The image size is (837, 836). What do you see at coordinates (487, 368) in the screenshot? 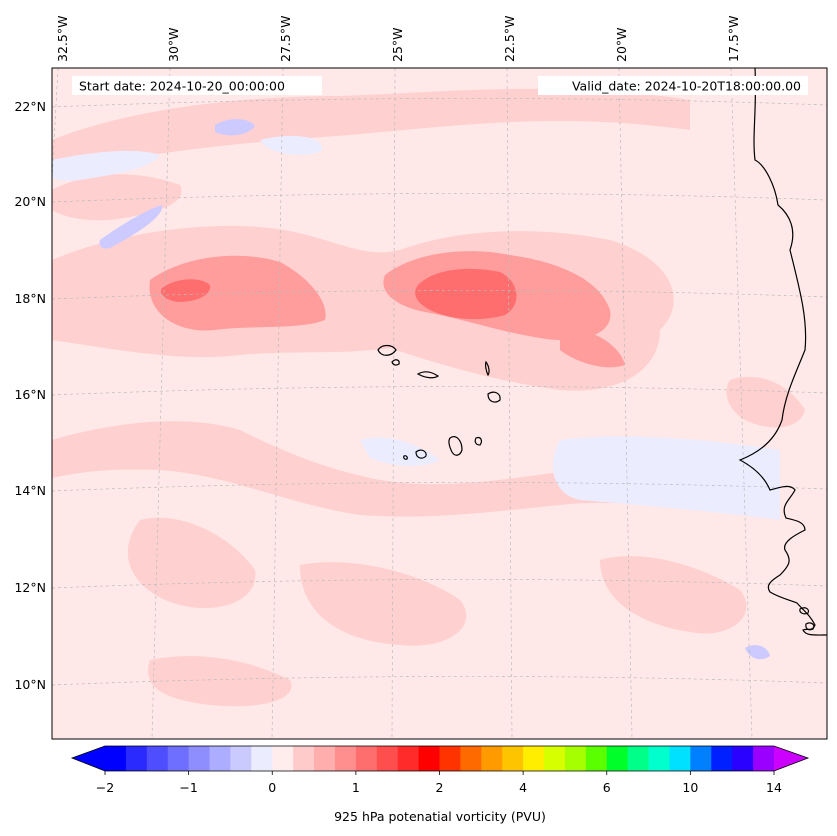
I see `island-sal` at bounding box center [487, 368].